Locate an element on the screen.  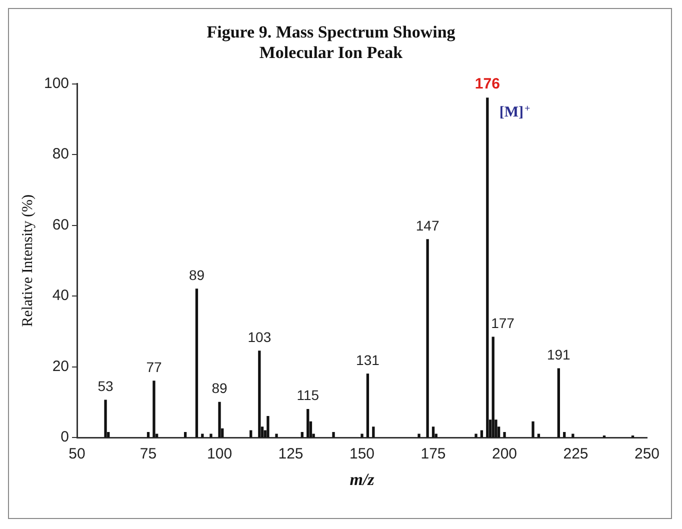
text: Figure 9. Mass Spectrum Showing is located at coordinates (331, 32).